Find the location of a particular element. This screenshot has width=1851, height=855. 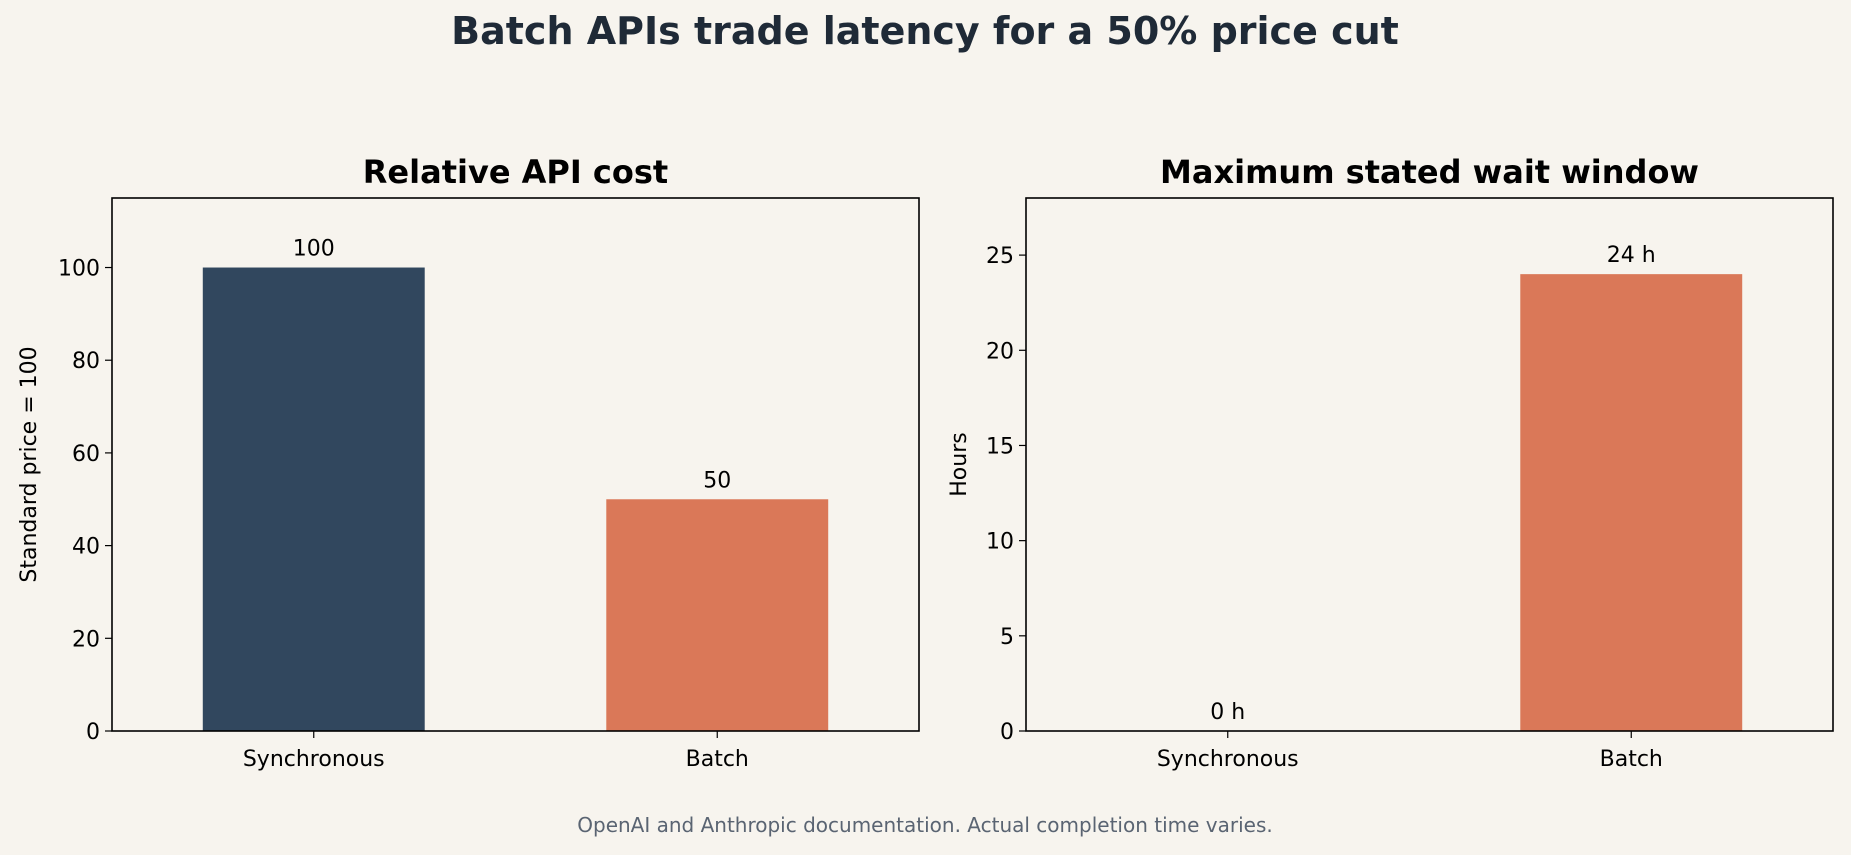

y-axis-label: Standard price = 100 is located at coordinates (29, 464).